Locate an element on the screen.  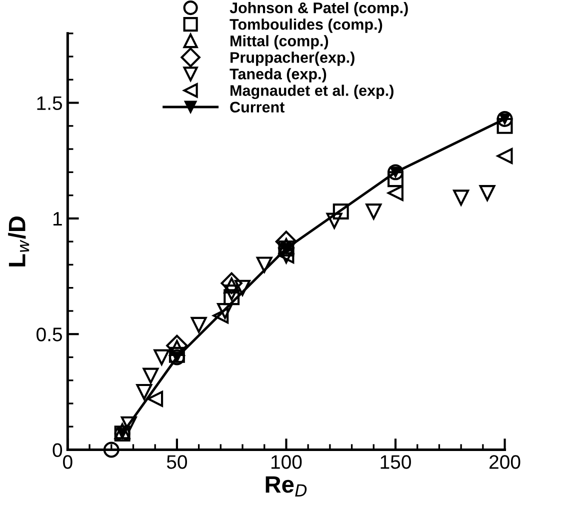
legend-label: Mittal (comp.) is located at coordinates (279, 42).